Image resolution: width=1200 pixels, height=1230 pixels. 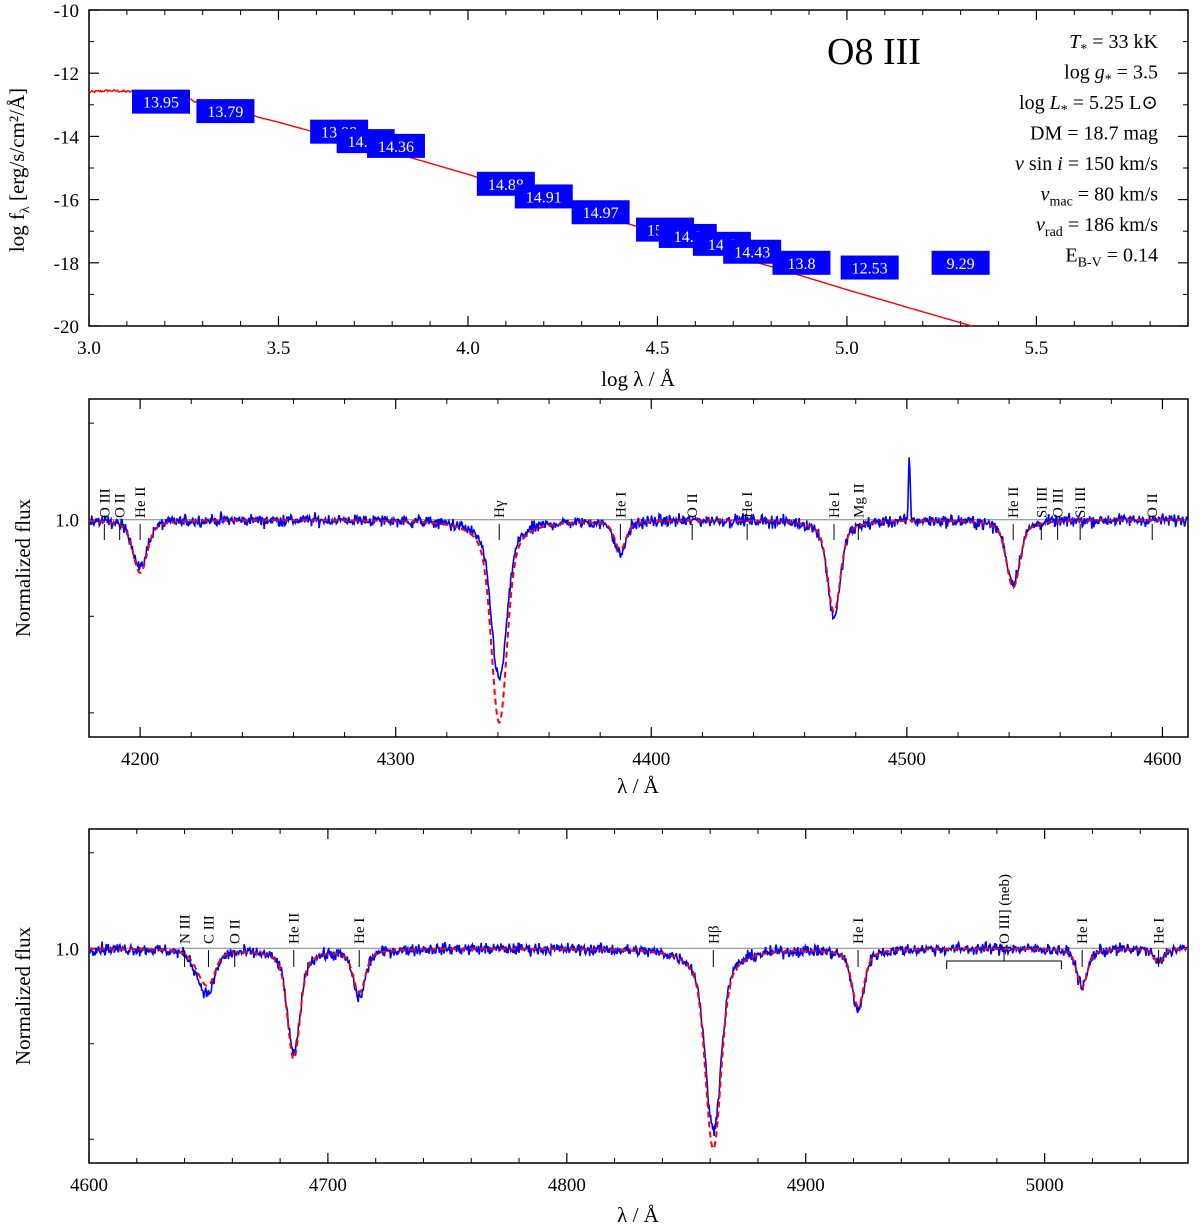 What do you see at coordinates (77, 996) in the screenshot?
I see `spectrum-green-y-ticks: 1.0` at bounding box center [77, 996].